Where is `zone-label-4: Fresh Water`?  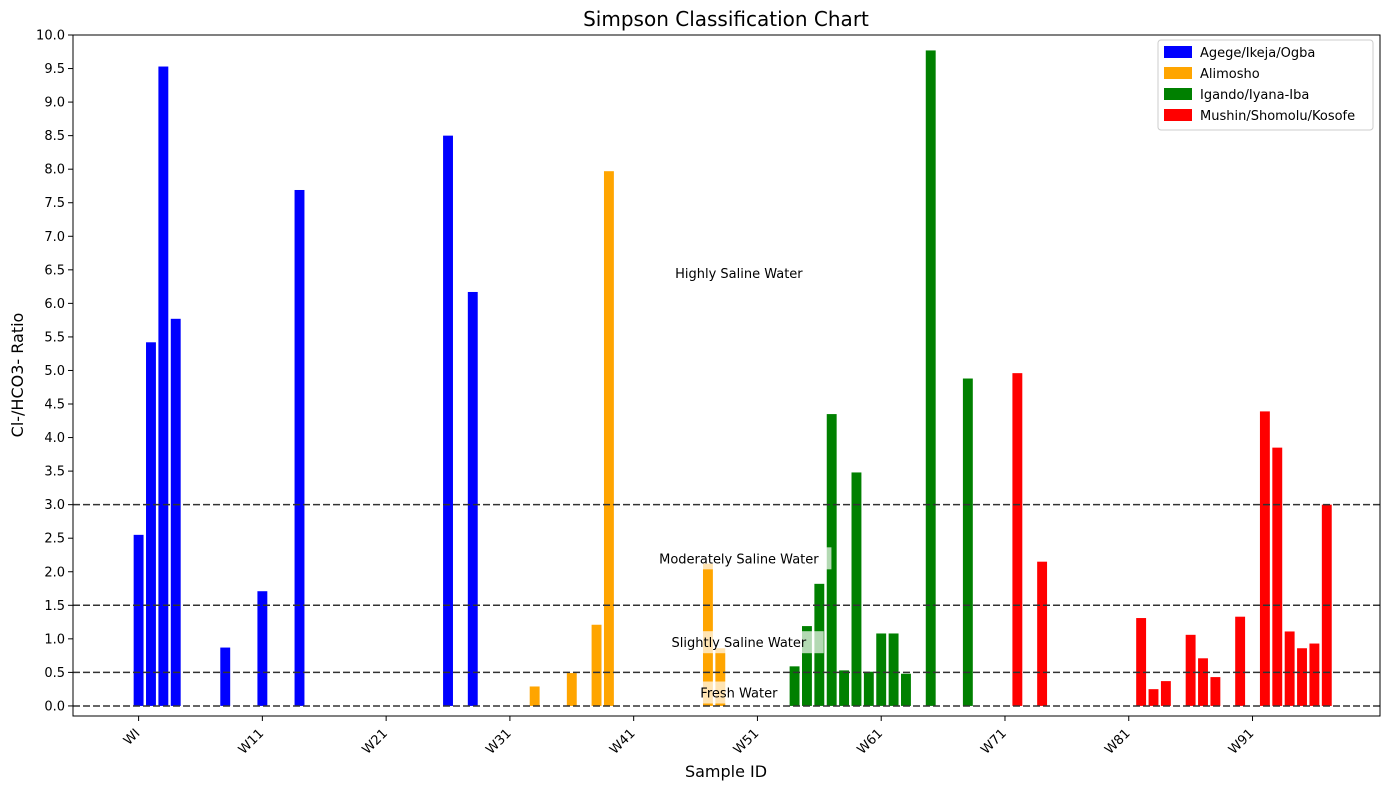 zone-label-4: Fresh Water is located at coordinates (739, 694).